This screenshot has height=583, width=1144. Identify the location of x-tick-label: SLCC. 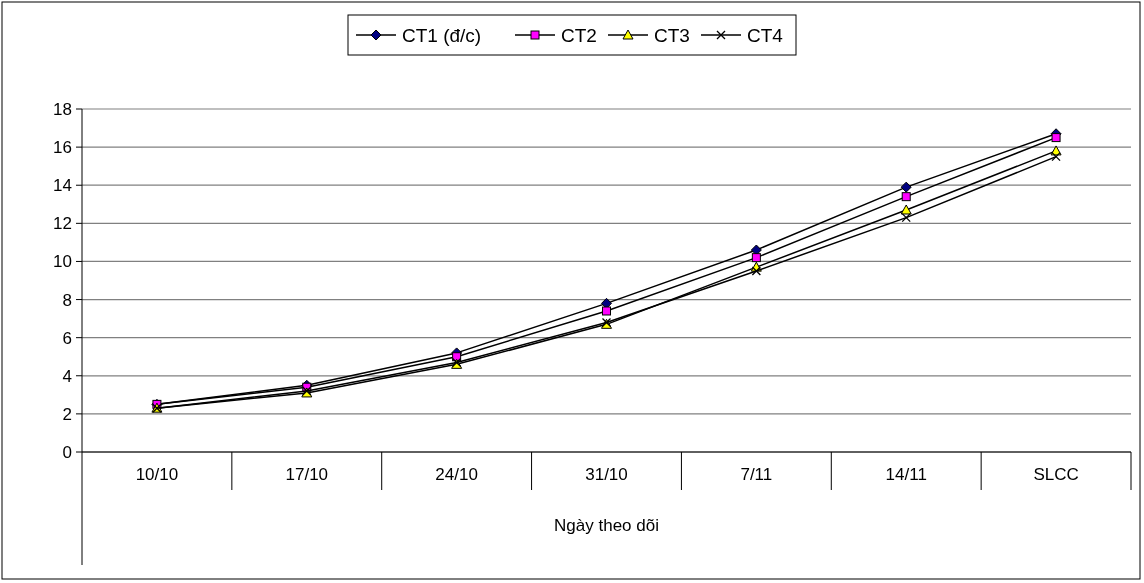
(1056, 474).